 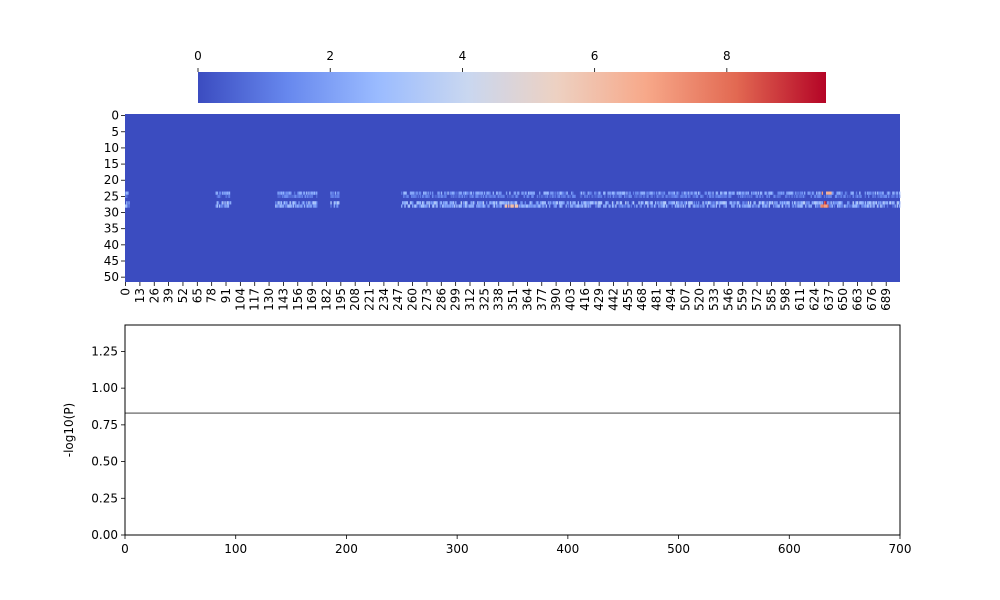 I want to click on heatmap-x-tick-label: 234, so click(x=384, y=299).